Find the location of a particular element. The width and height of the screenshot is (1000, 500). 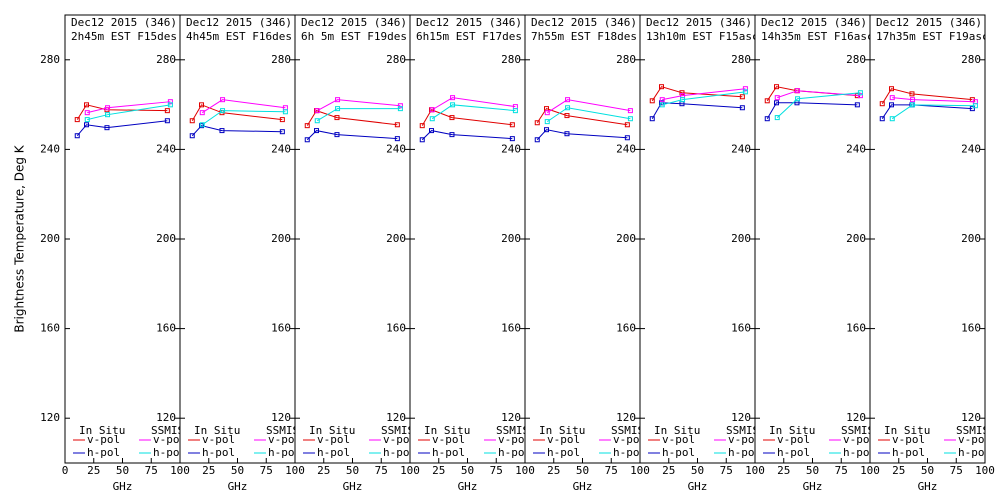

panel-subtitle: 13h10m EST F15asc is located at coordinates (702, 36).